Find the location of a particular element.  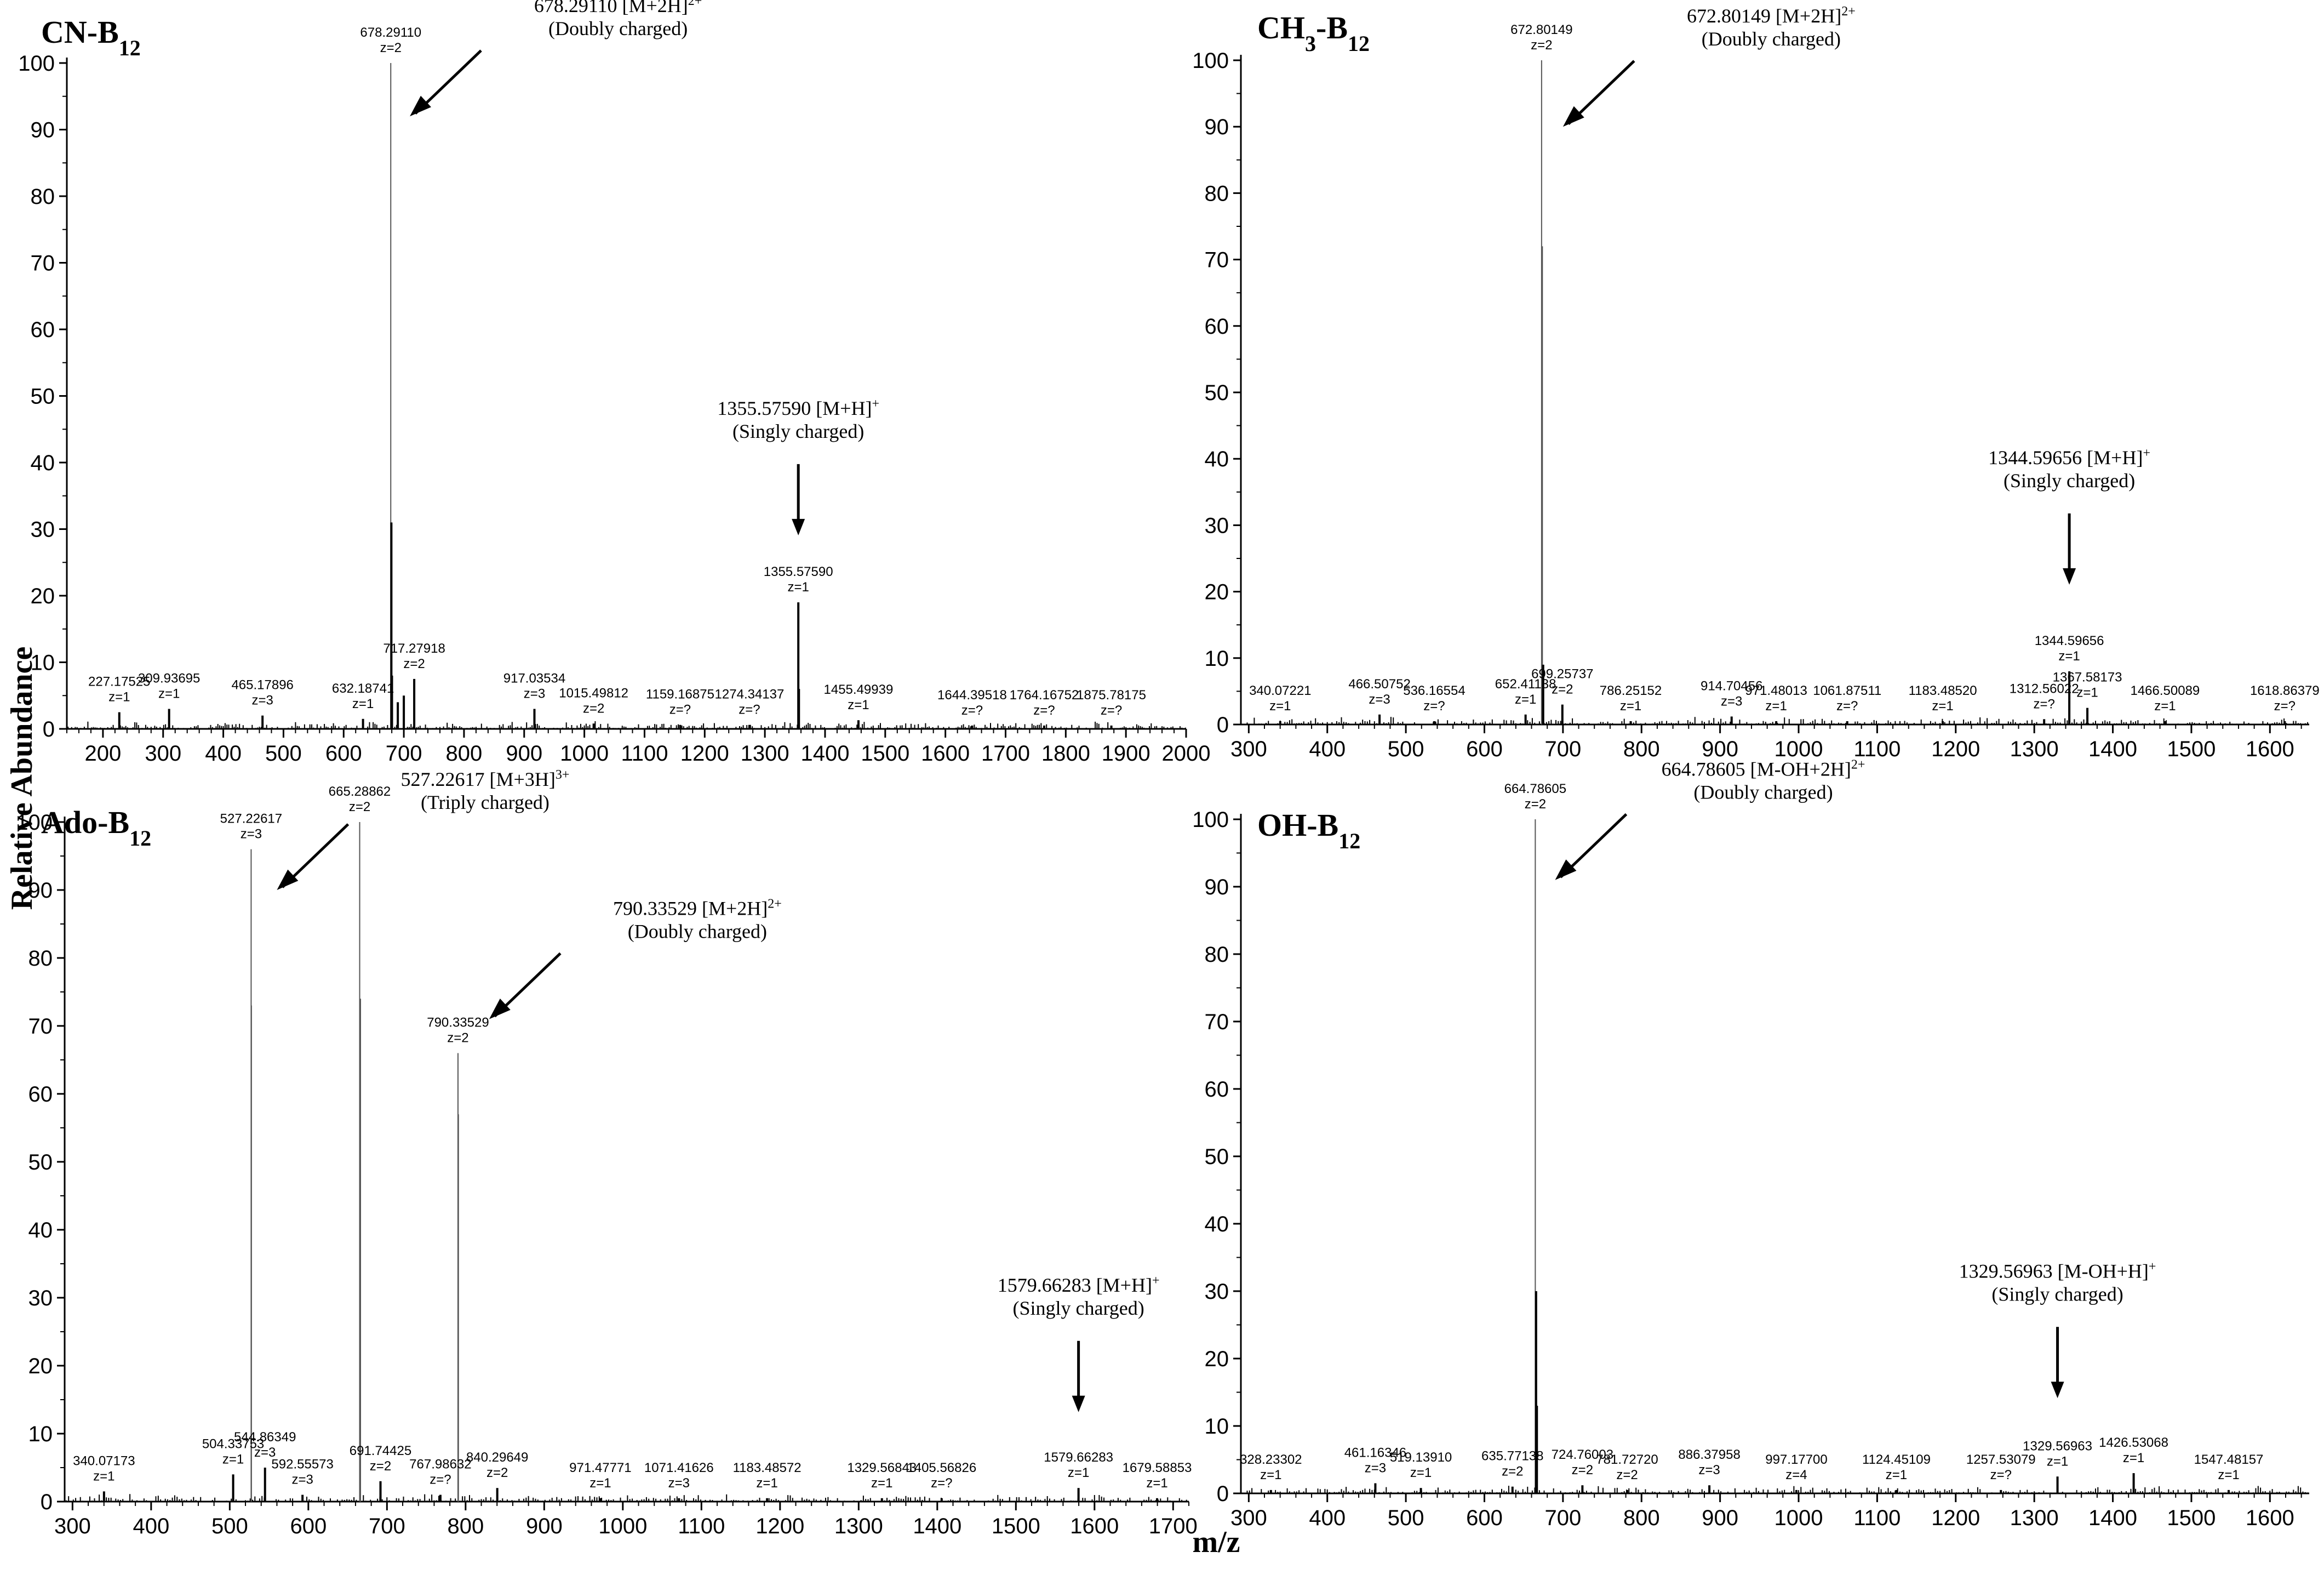

peak-label: 790.33529 is located at coordinates (458, 1023).